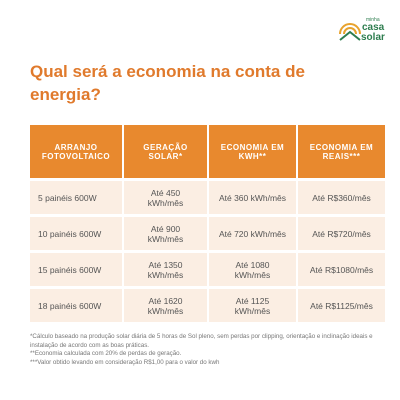 The width and height of the screenshot is (400, 400). What do you see at coordinates (252, 151) in the screenshot?
I see `column-header: ECONOMIA EM KWH**` at bounding box center [252, 151].